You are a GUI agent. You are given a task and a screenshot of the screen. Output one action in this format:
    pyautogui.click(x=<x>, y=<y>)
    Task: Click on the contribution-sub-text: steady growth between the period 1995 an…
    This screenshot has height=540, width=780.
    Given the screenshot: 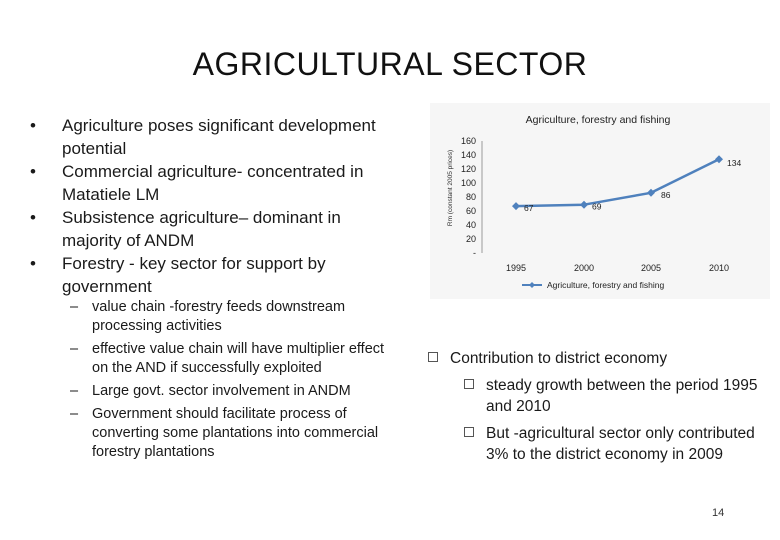 What is the action you would take?
    pyautogui.click(x=622, y=396)
    